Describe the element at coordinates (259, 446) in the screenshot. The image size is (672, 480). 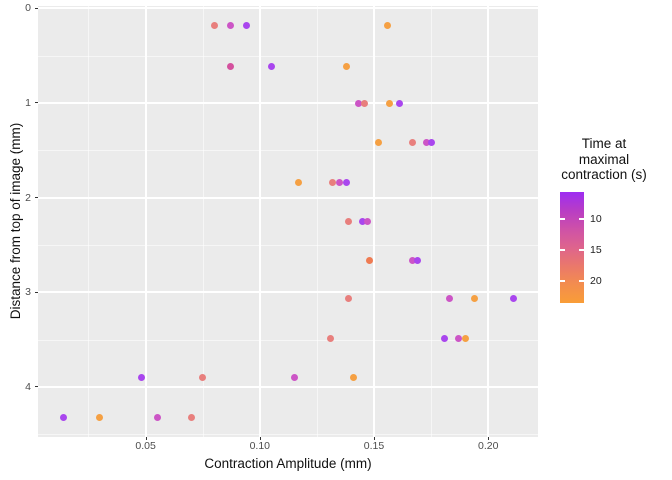
I see `x-axis-tick-label: 0.10` at that location.